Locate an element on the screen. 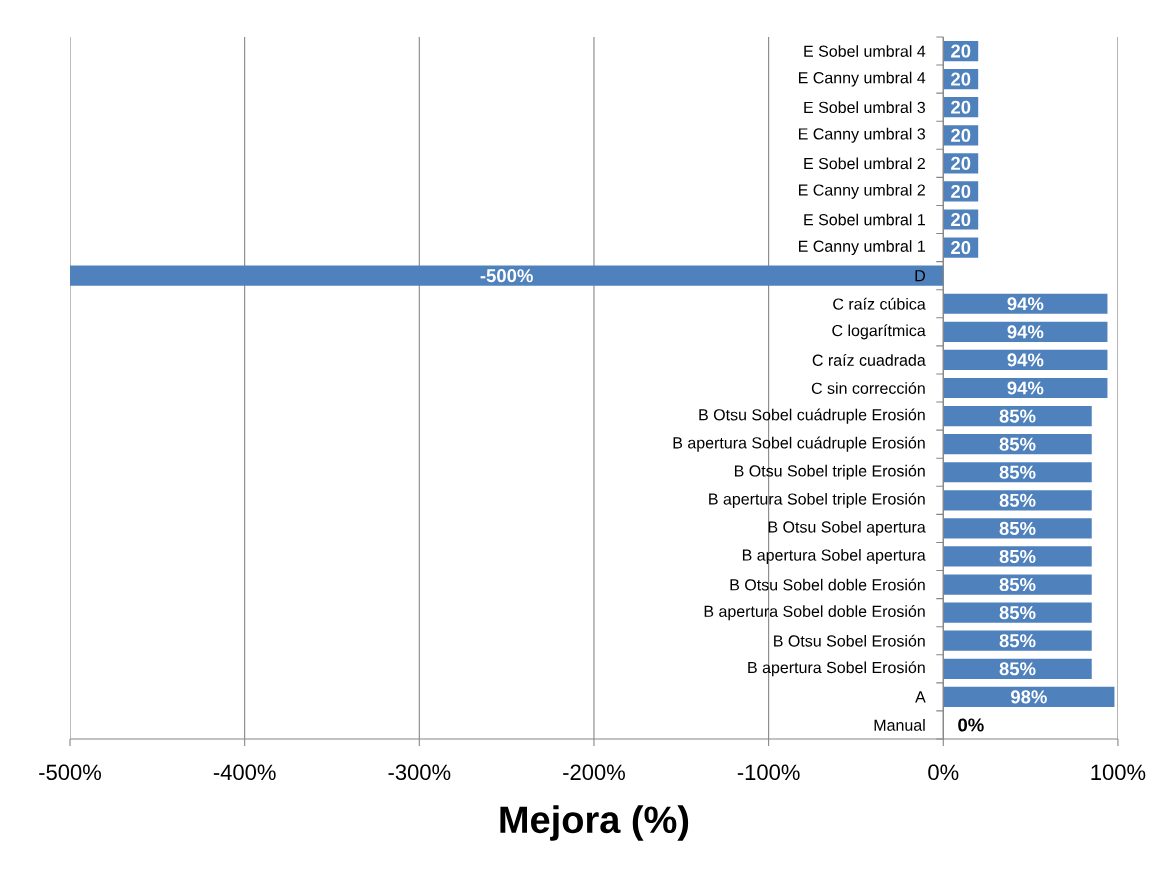 This screenshot has width=1175, height=878. x-tick-label: -500% is located at coordinates (70, 772).